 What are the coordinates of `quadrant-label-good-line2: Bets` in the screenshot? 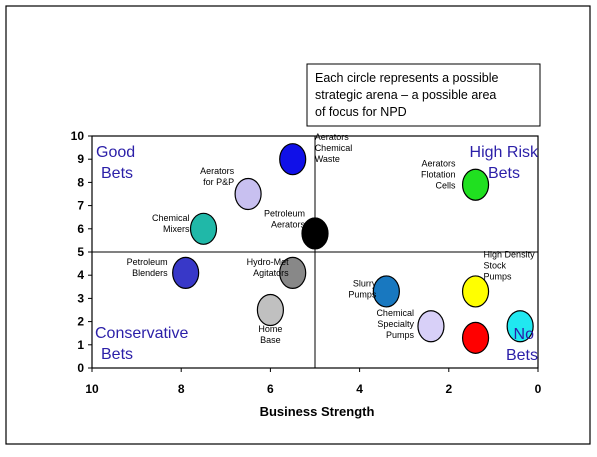 It's located at (117, 173).